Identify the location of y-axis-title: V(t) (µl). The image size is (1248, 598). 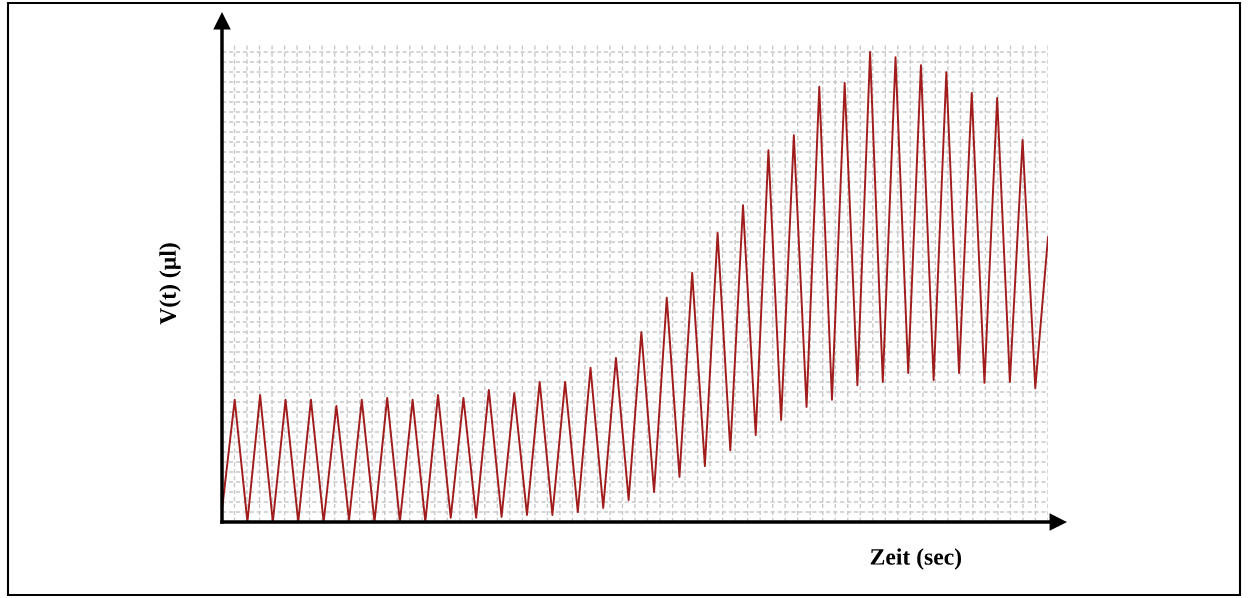
(170, 284).